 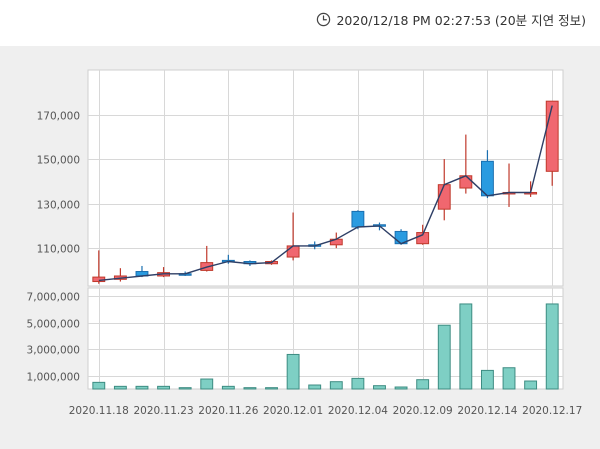 I want to click on x-tick-label: 2020.12.09, so click(x=423, y=411).